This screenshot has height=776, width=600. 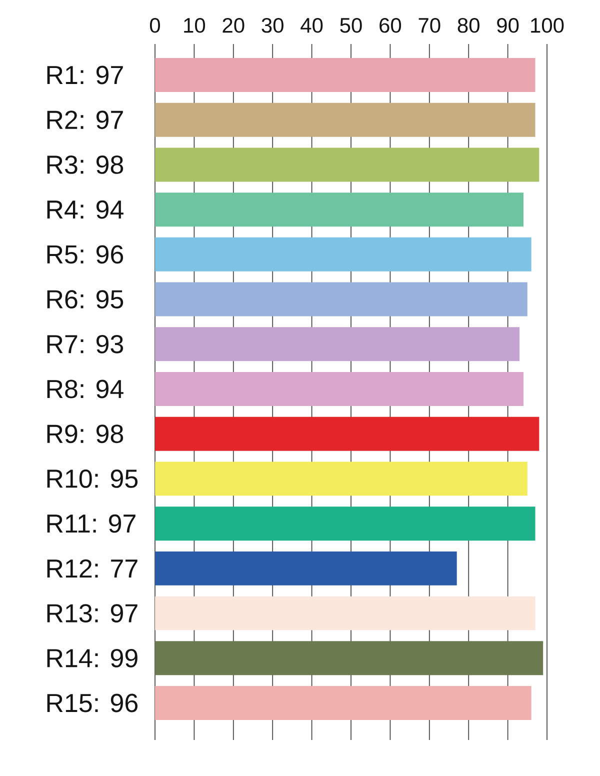 I want to click on y-tick-label: R7: 93, so click(x=85, y=344).